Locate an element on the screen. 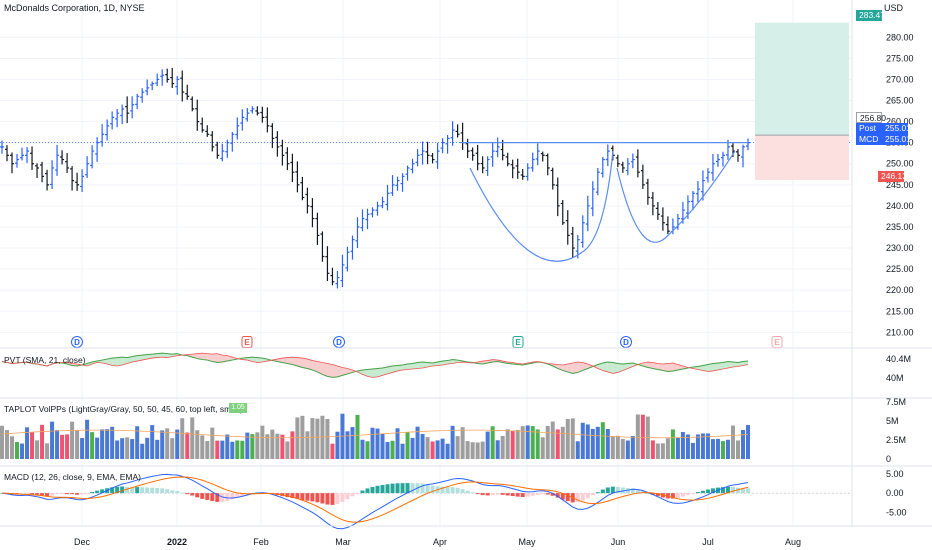 The height and width of the screenshot is (550, 932). price-tick-label: 275.00 is located at coordinates (900, 58).